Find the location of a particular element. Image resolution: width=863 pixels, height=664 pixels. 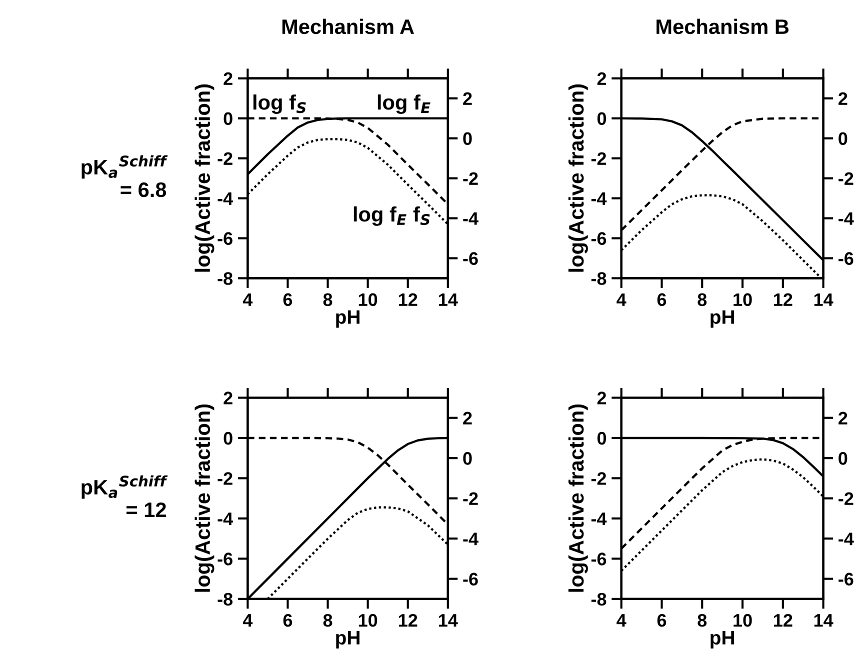

chart-title: Mechanism B is located at coordinates (722, 26).